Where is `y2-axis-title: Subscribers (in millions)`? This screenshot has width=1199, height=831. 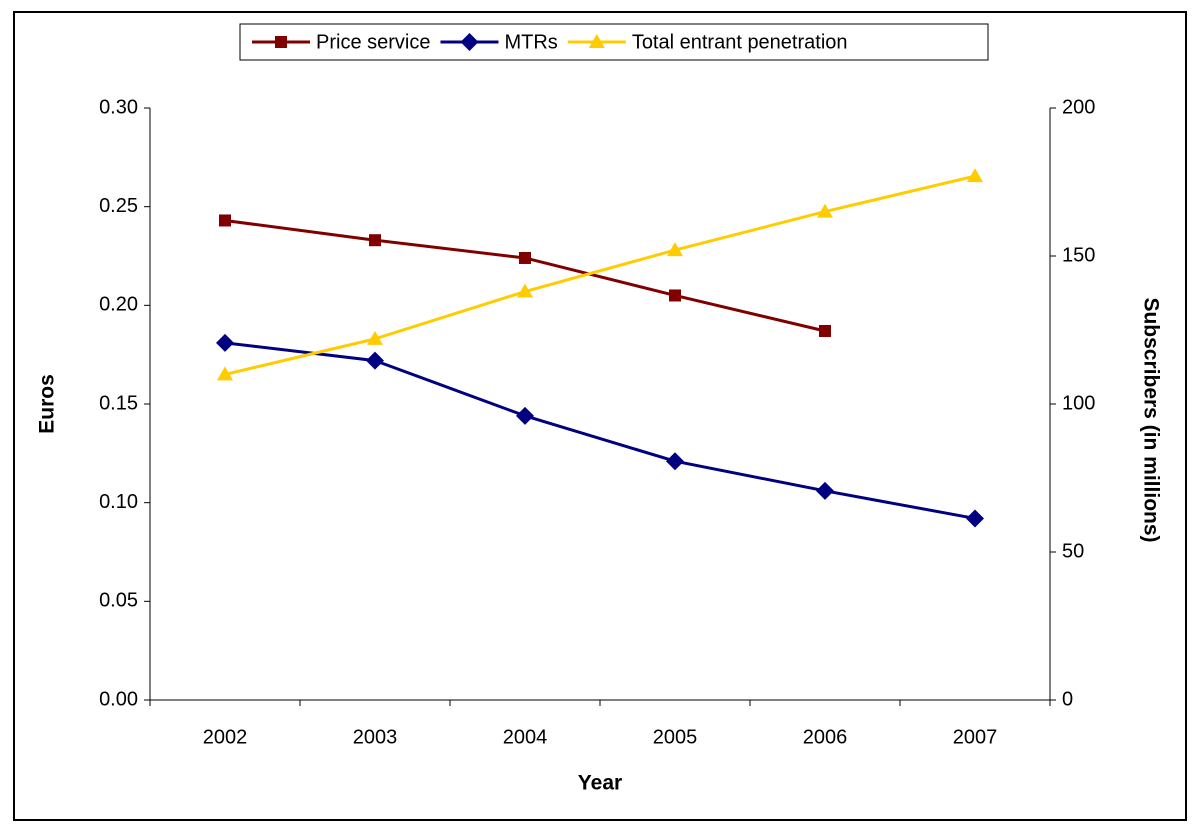
y2-axis-title: Subscribers (in millions) is located at coordinates (1150, 419).